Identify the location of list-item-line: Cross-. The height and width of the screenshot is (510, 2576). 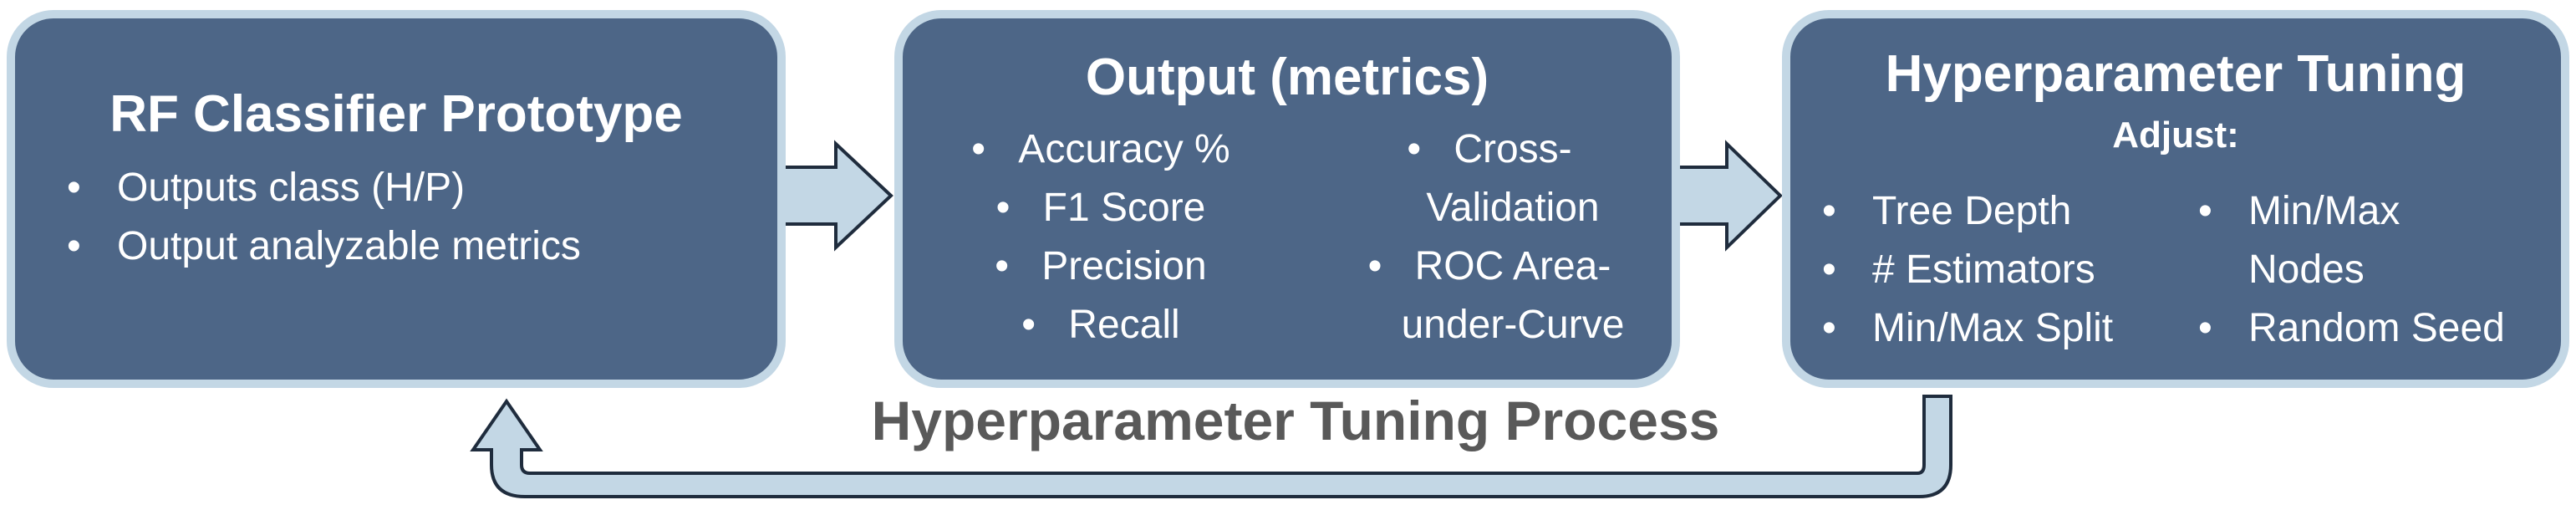
(1512, 149).